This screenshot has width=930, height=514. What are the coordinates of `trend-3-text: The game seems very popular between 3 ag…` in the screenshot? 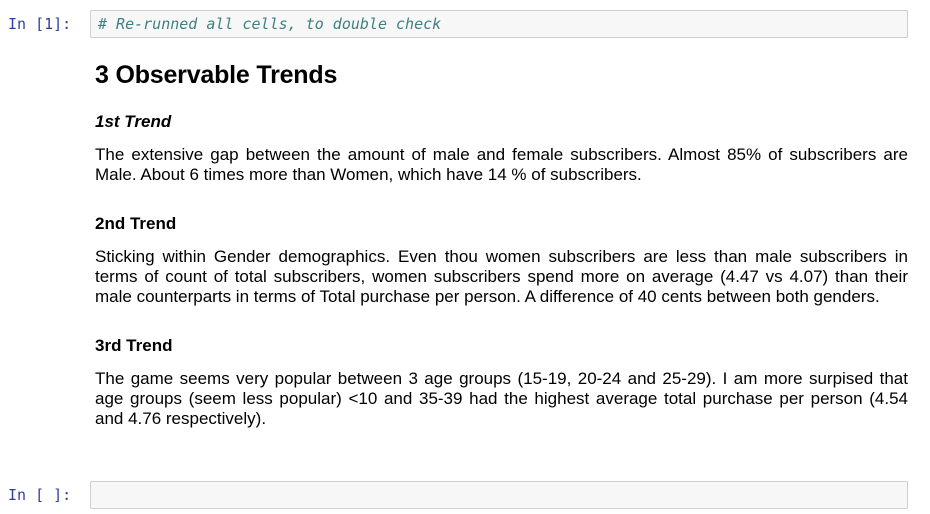 It's located at (501, 398).